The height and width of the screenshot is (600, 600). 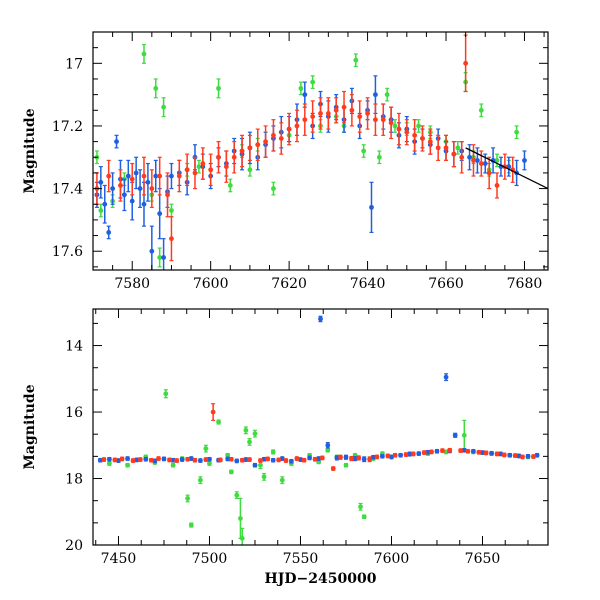 I want to click on x-tick-label: 7620, so click(x=289, y=284).